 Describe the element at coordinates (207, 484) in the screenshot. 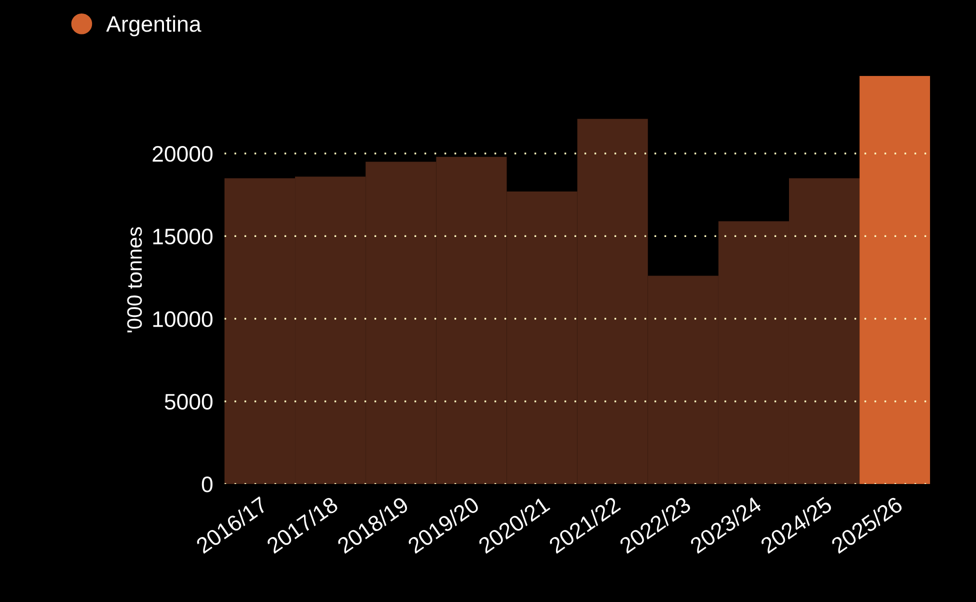

I see `y-tick-label: 0` at that location.